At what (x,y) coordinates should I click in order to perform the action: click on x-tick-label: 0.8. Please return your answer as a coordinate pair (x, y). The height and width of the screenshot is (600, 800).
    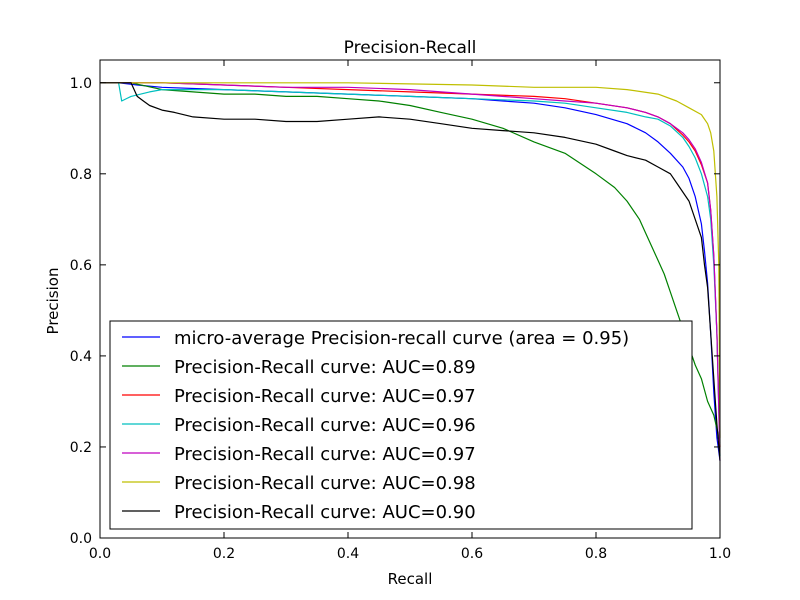
    Looking at the image, I should click on (596, 554).